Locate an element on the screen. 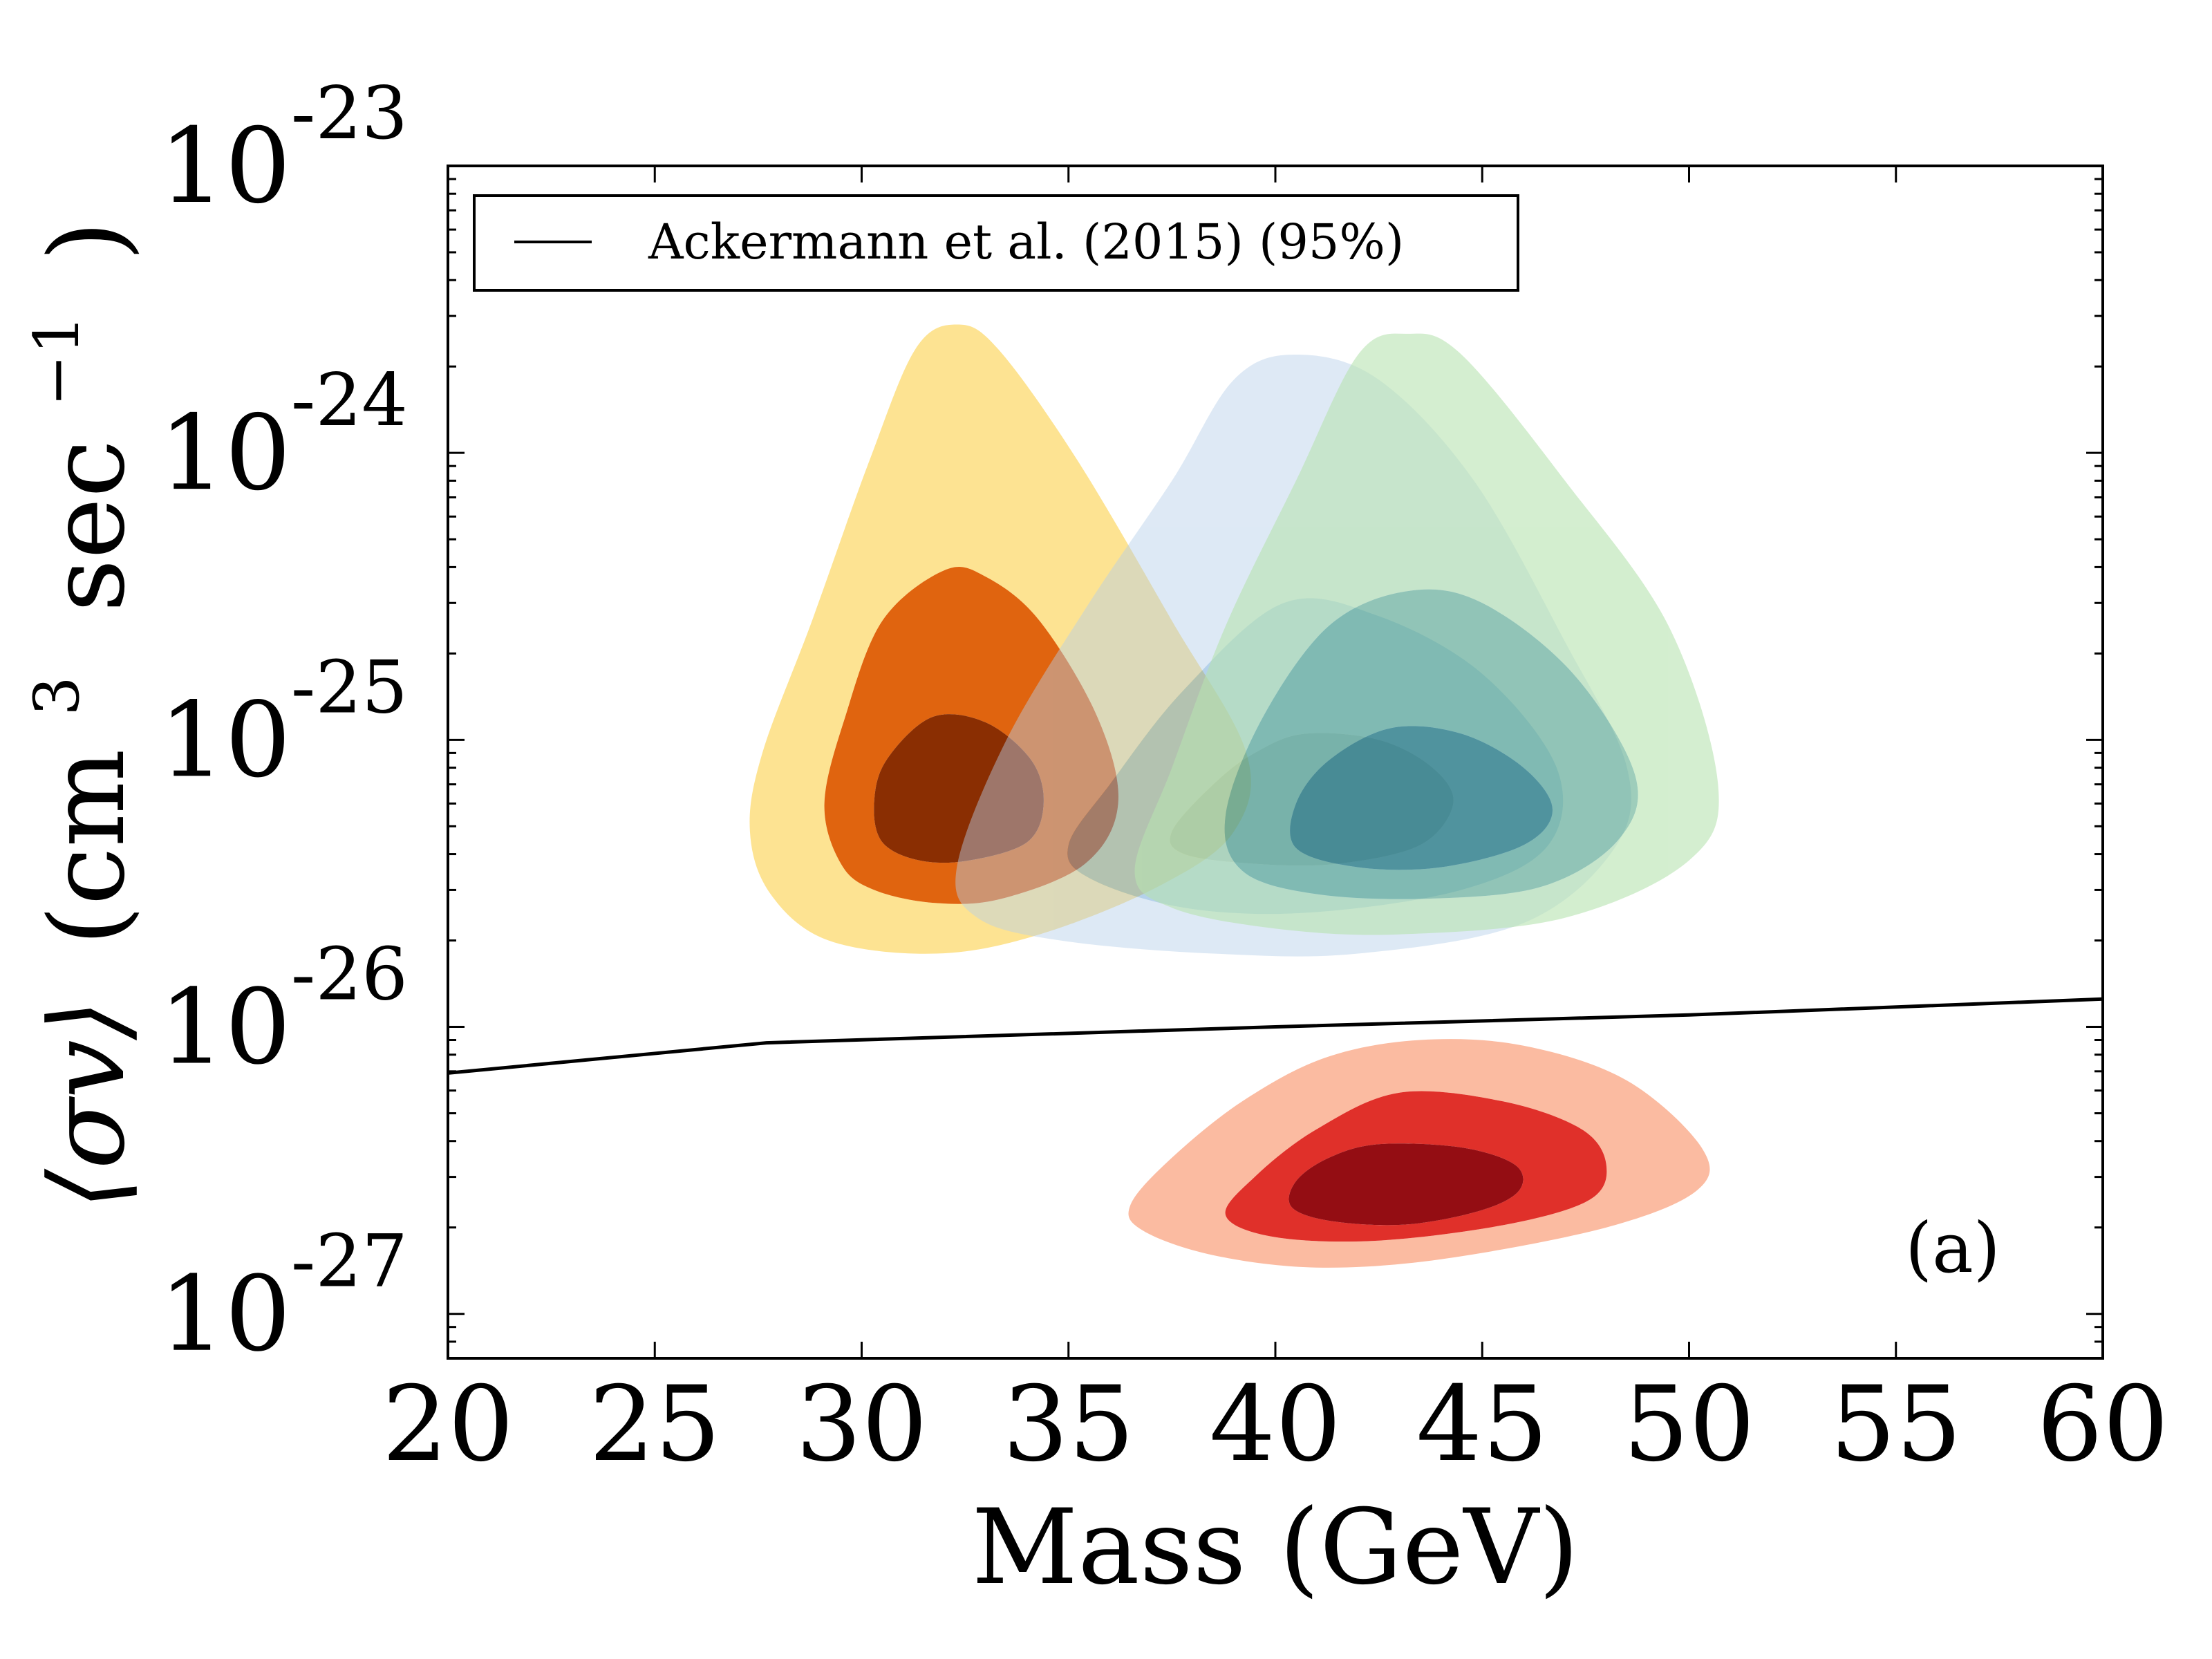 The height and width of the screenshot is (1659, 2212). legend-box is located at coordinates (996, 243).